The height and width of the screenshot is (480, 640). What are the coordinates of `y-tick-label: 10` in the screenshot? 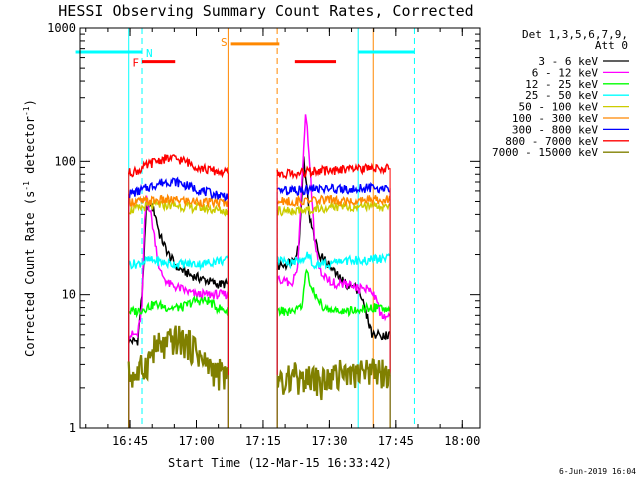 It's located at (69, 295).